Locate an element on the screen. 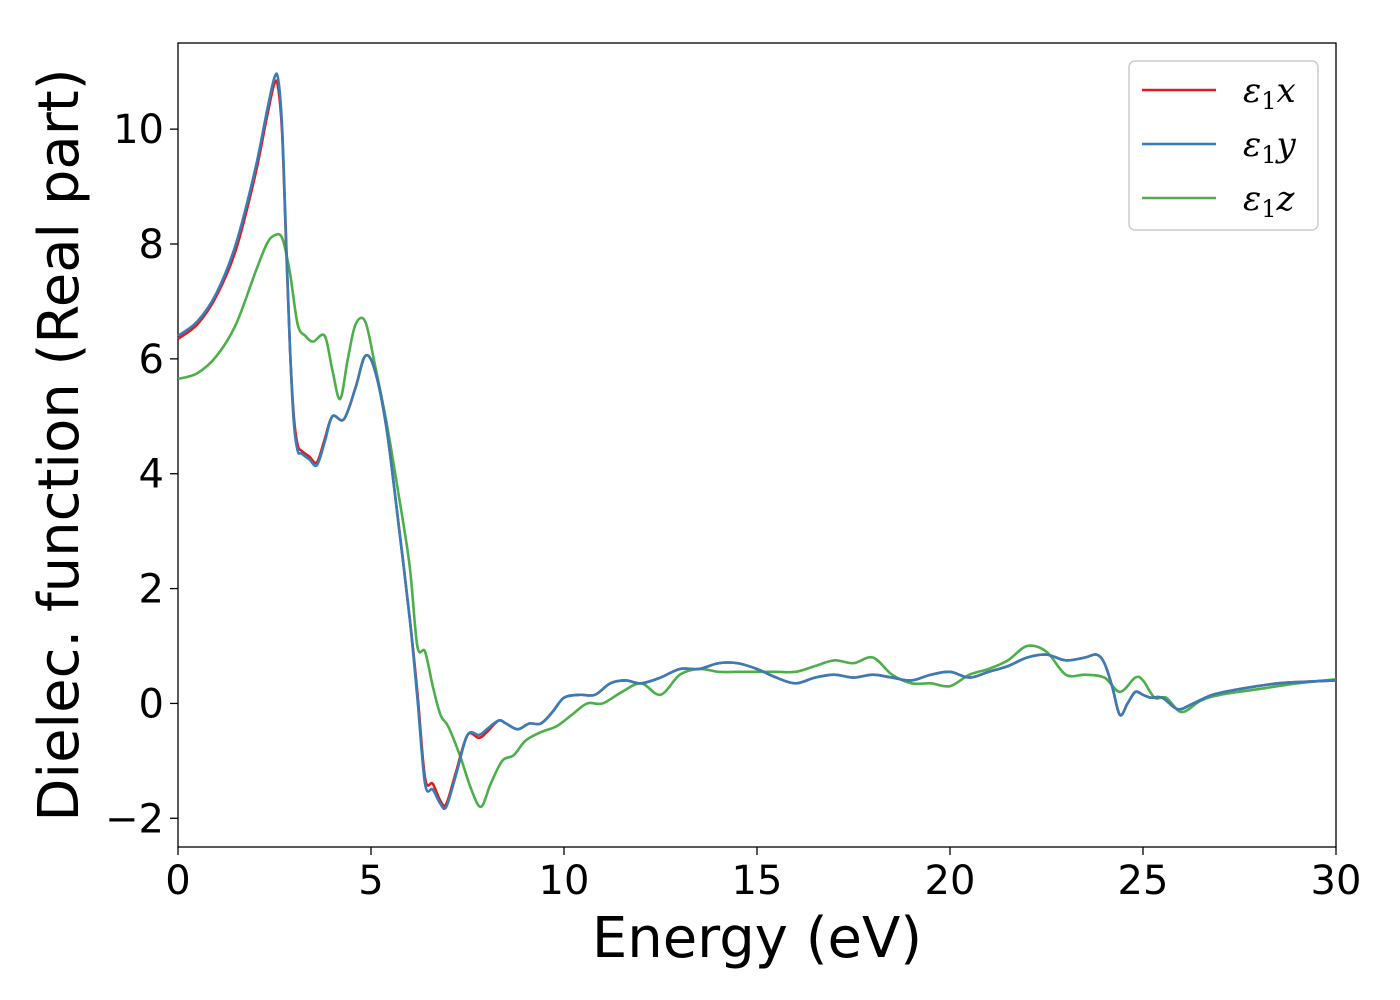 This screenshot has width=1400, height=1000. y-axis-ticks: −2 0 2 4 6 8 10 is located at coordinates (141, 474).